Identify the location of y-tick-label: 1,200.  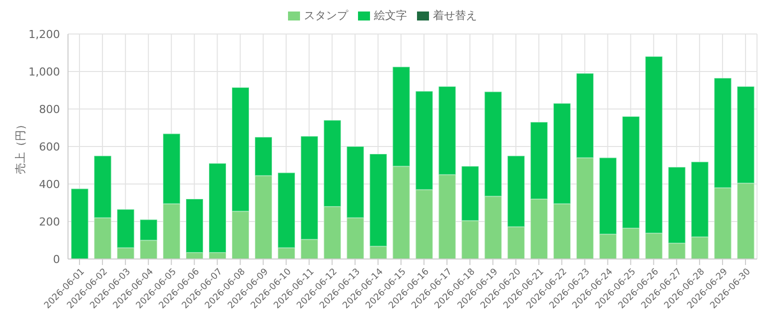
(44, 34).